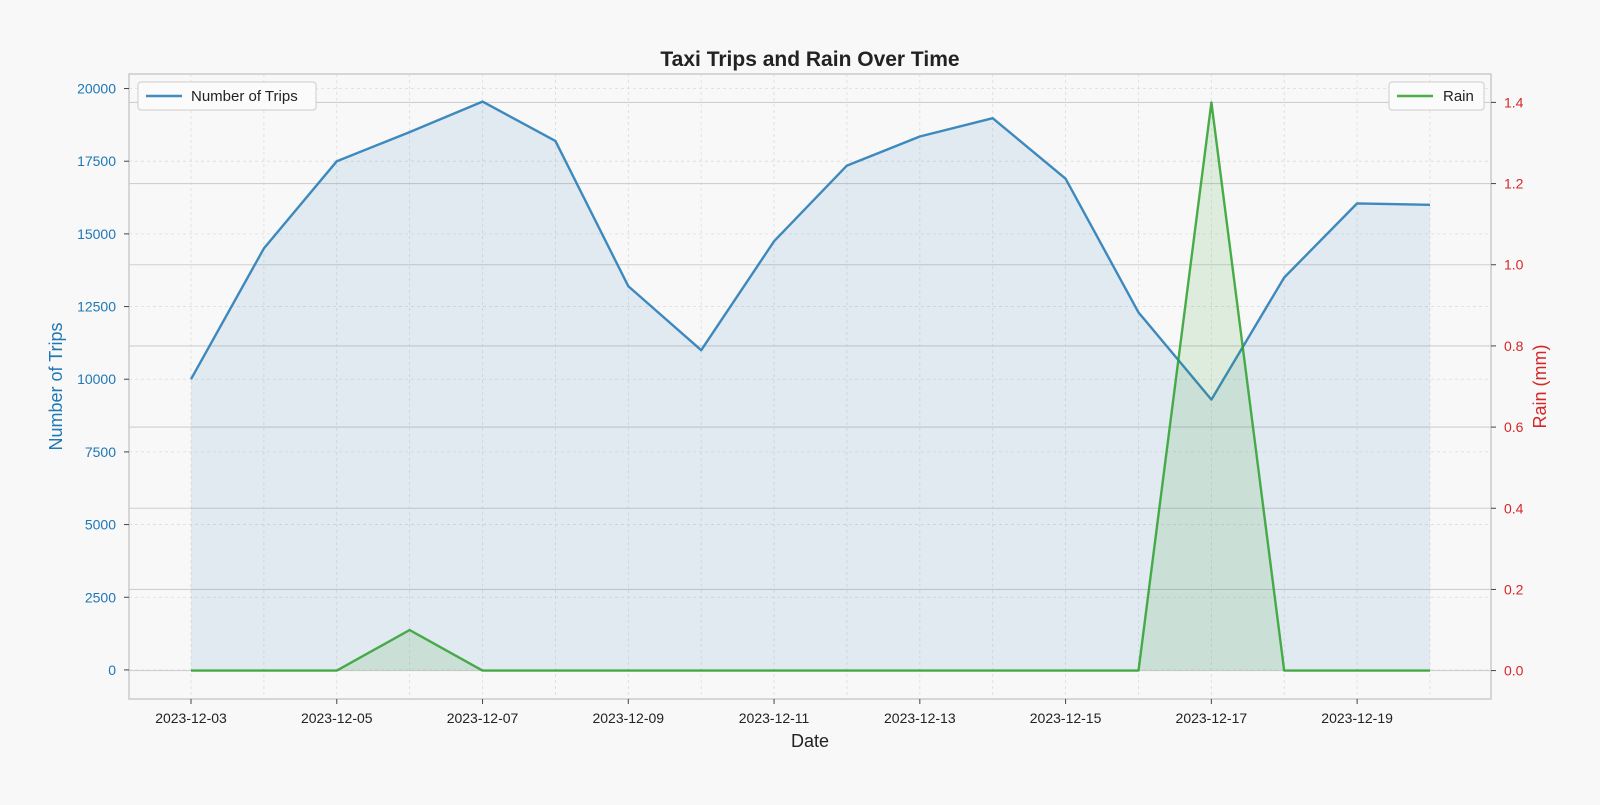 Image resolution: width=1600 pixels, height=805 pixels. What do you see at coordinates (100, 525) in the screenshot?
I see `y-tick-label: 5000` at bounding box center [100, 525].